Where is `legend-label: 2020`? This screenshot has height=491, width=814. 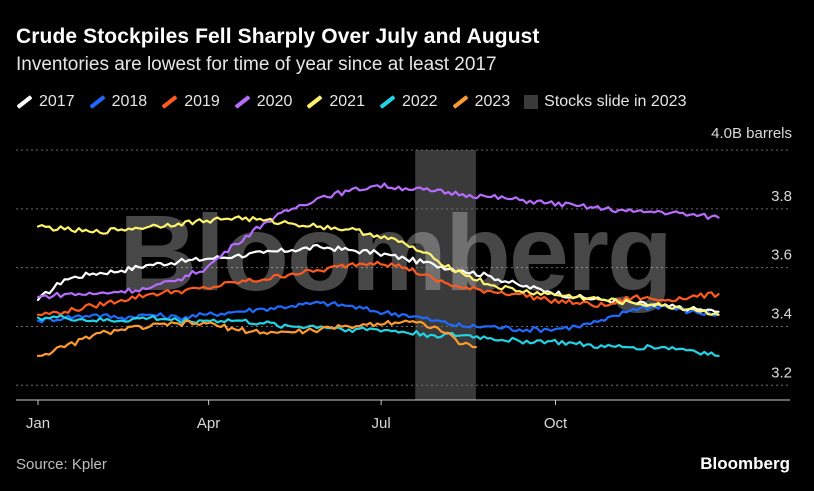
legend-label: 2020 is located at coordinates (274, 101).